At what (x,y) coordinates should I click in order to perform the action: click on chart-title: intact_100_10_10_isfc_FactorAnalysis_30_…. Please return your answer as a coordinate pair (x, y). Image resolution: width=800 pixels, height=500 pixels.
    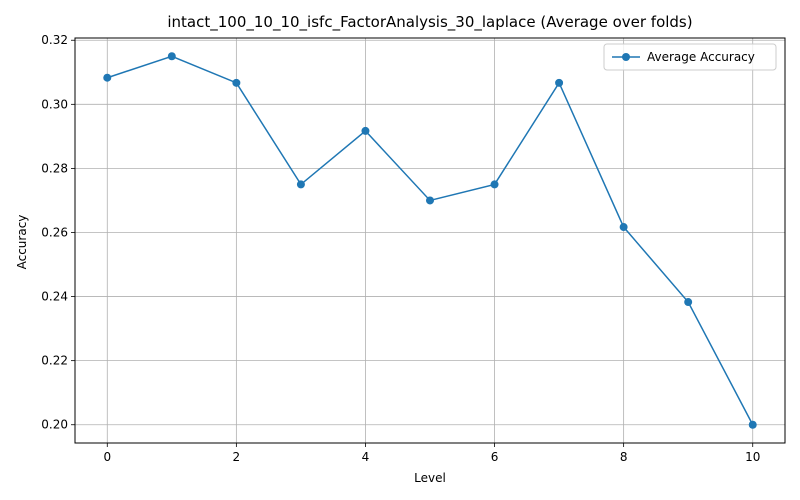
    Looking at the image, I should click on (429, 22).